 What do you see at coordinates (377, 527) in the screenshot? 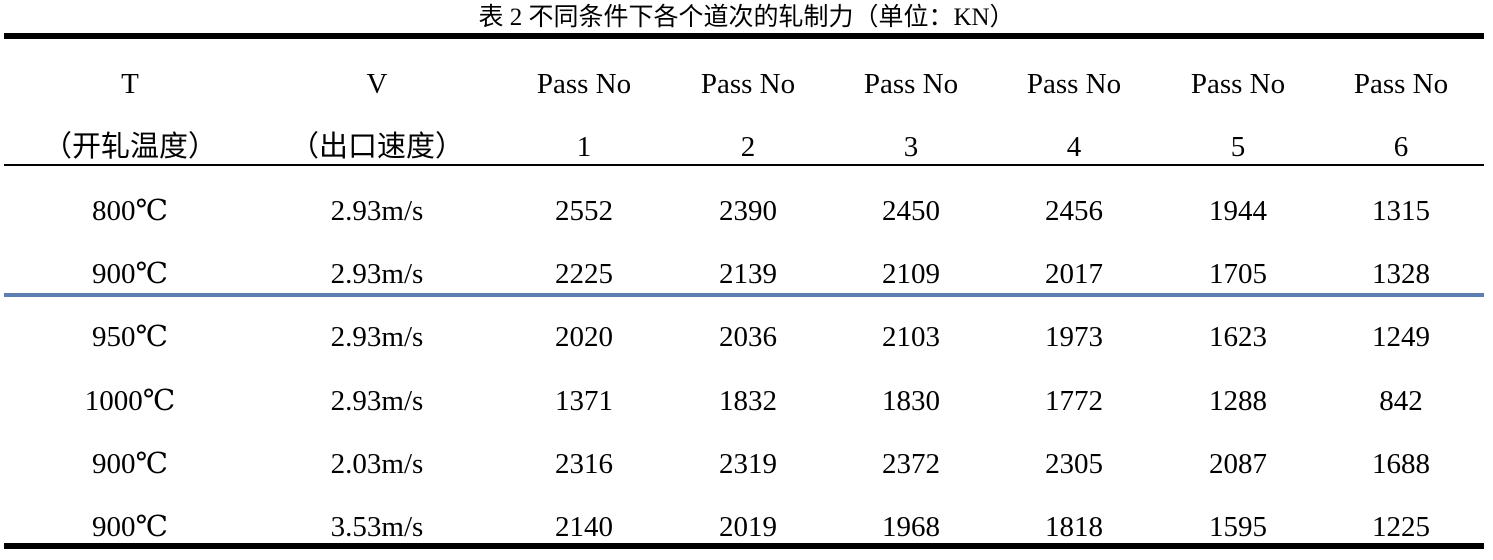
I see `speed-cell: 3.53m/s` at bounding box center [377, 527].